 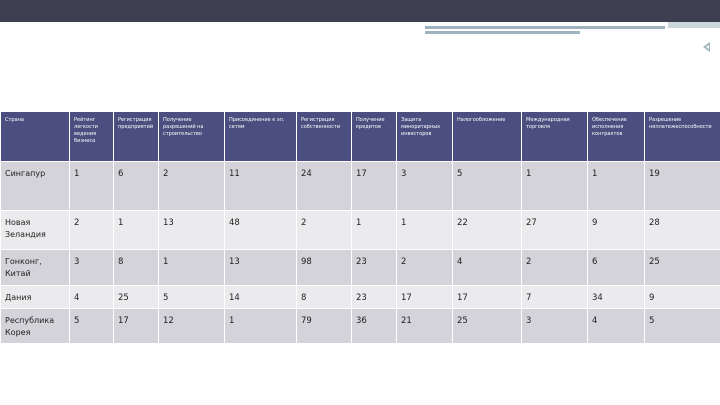 What do you see at coordinates (35, 136) in the screenshot?
I see `header-cell: Страна` at bounding box center [35, 136].